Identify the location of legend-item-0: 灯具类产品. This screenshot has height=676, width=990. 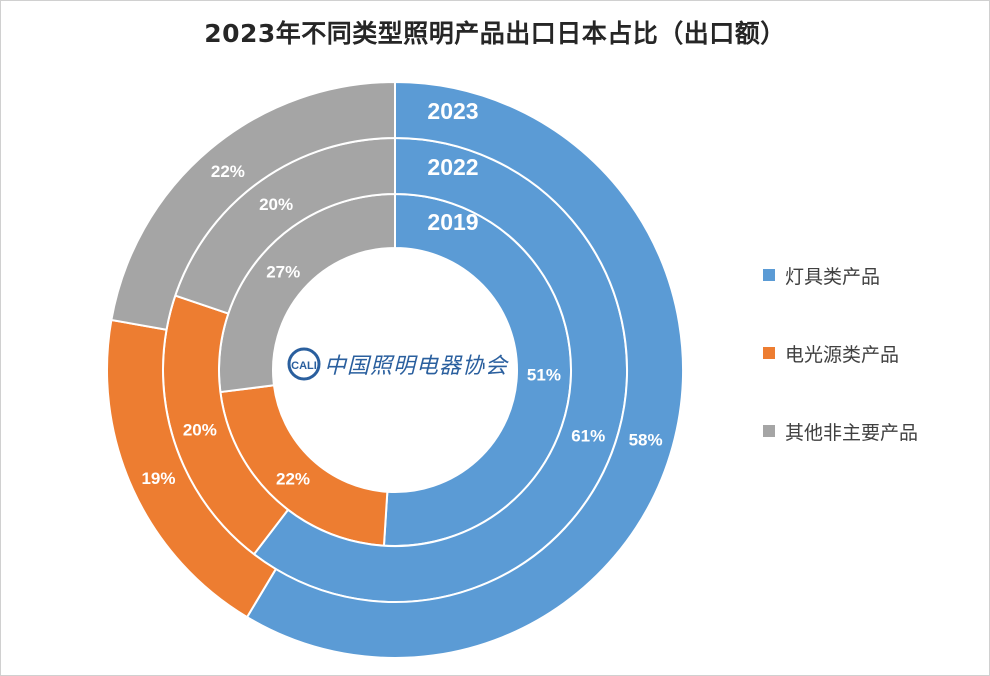
(840, 275).